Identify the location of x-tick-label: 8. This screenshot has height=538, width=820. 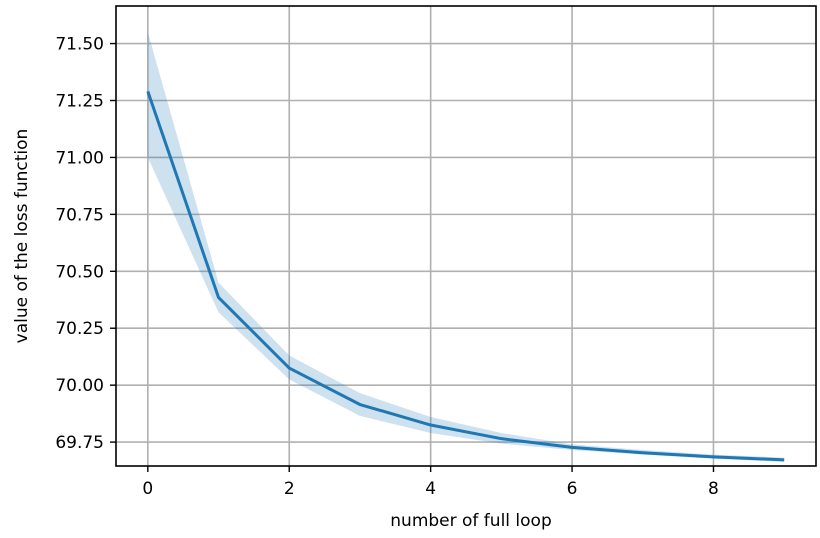
(713, 489).